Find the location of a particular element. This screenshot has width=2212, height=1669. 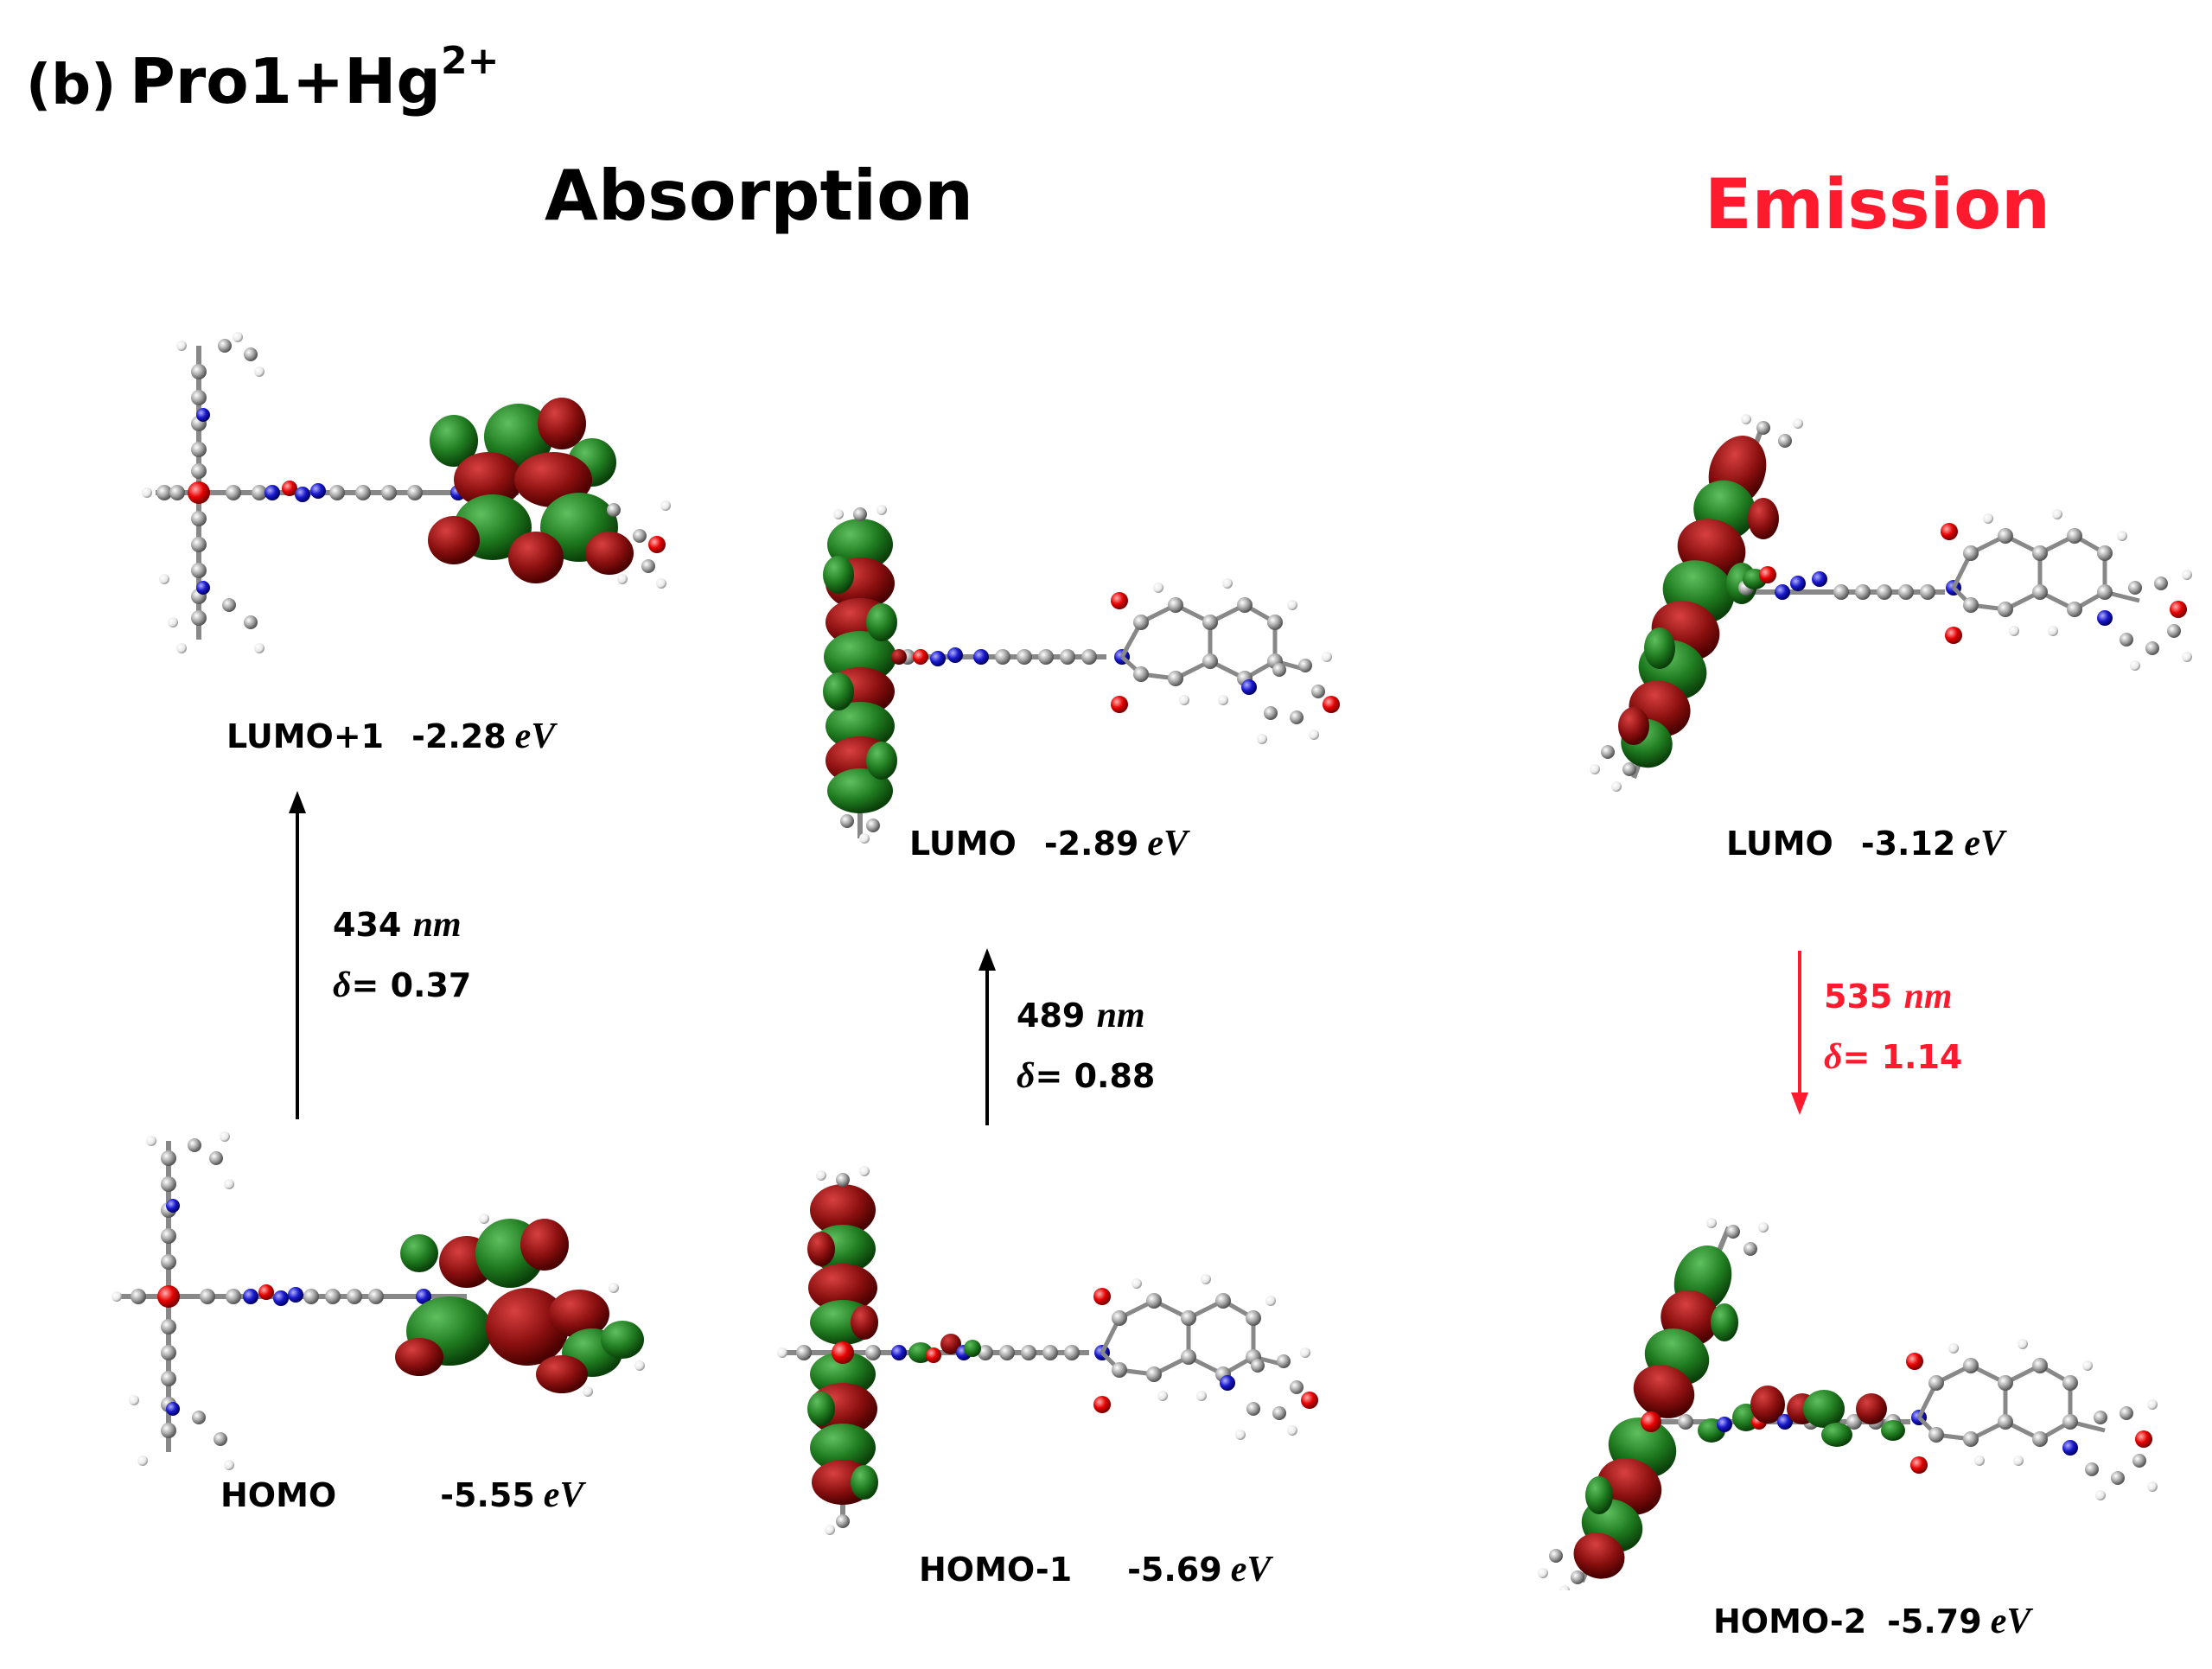

lumo-absorption-molecule-icon is located at coordinates (1081, 674).